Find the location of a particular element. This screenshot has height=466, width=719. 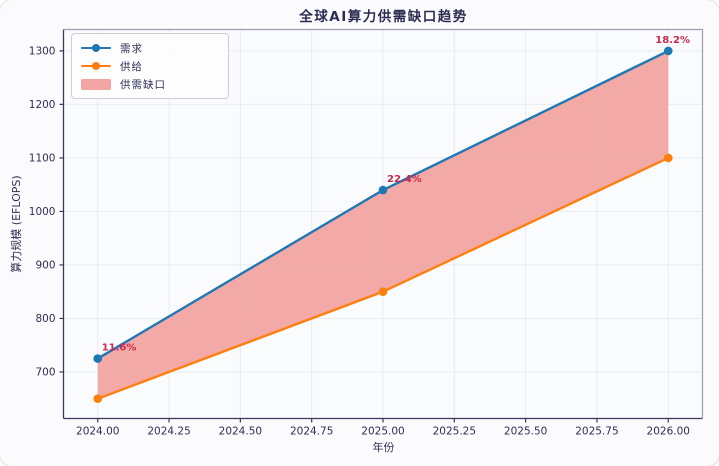

supply-line-marker-icon is located at coordinates (96, 66).